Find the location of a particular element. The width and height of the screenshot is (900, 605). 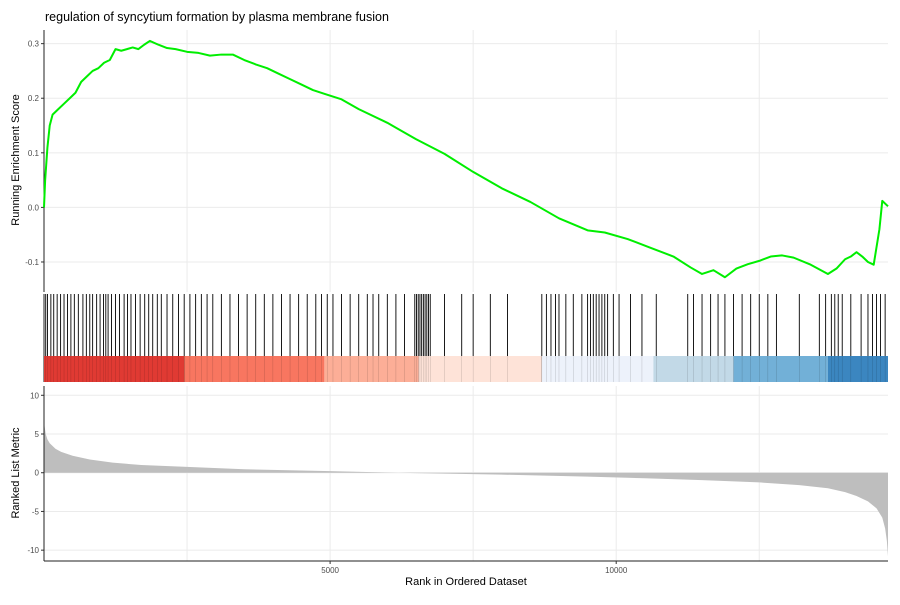

y-tick-label: 0.1 is located at coordinates (34, 153).